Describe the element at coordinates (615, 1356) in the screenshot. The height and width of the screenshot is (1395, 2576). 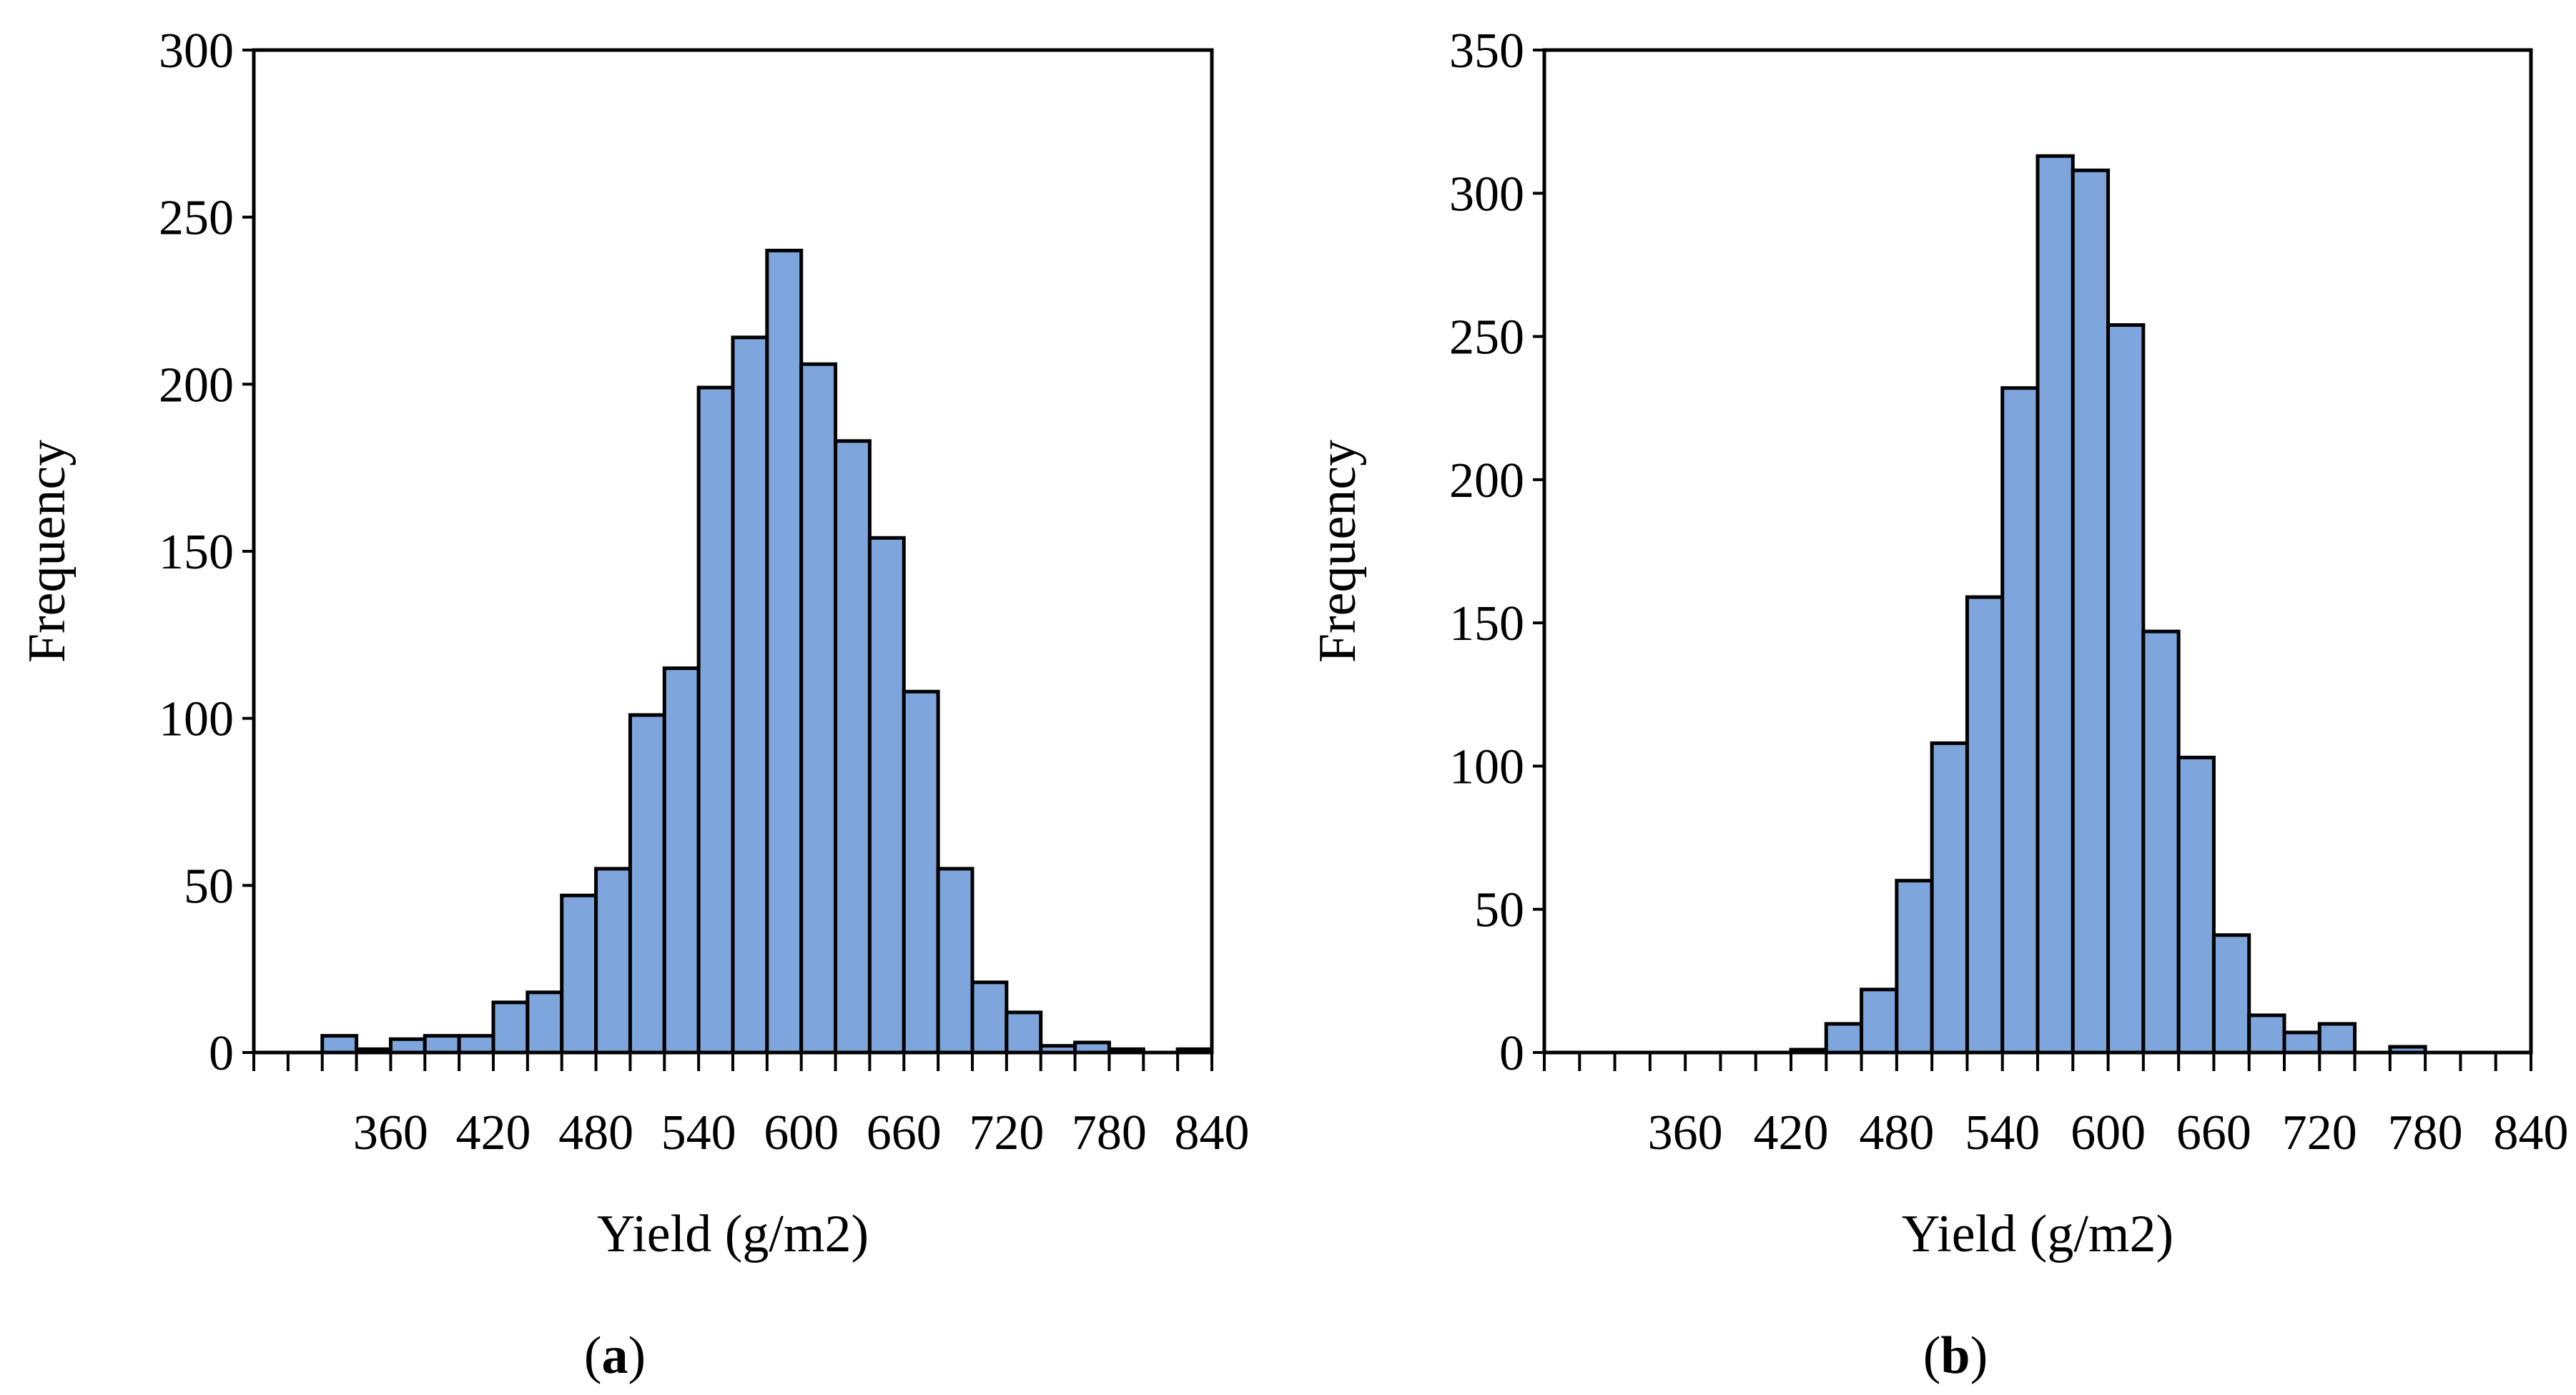
I see `panel-label: (a)` at that location.